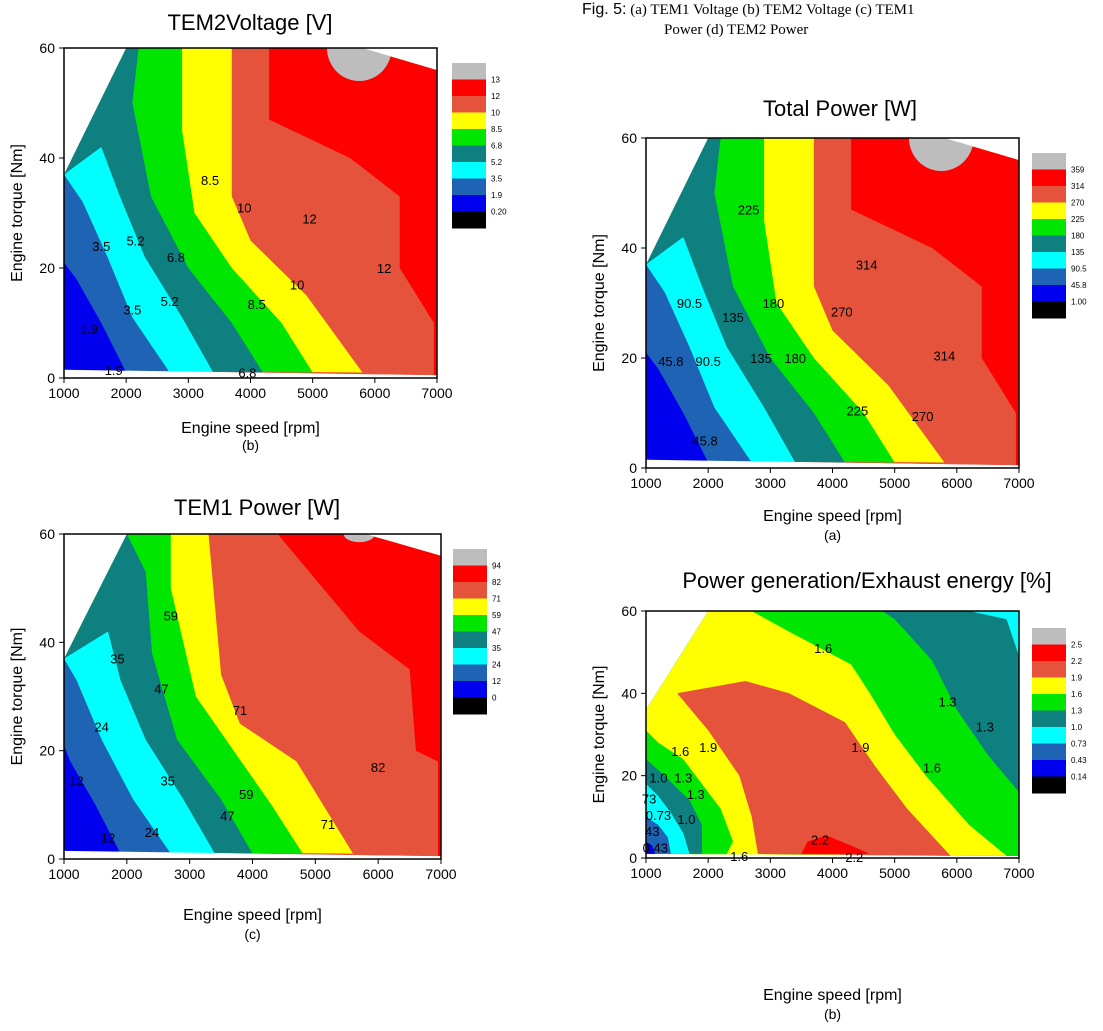 The height and width of the screenshot is (1031, 1103). What do you see at coordinates (795, 358) in the screenshot?
I see `contour-label: 180` at bounding box center [795, 358].